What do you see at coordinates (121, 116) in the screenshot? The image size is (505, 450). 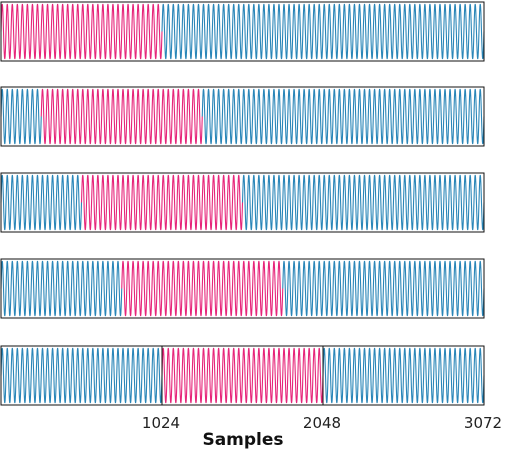 I see `panel-2-signal-window` at bounding box center [121, 116].